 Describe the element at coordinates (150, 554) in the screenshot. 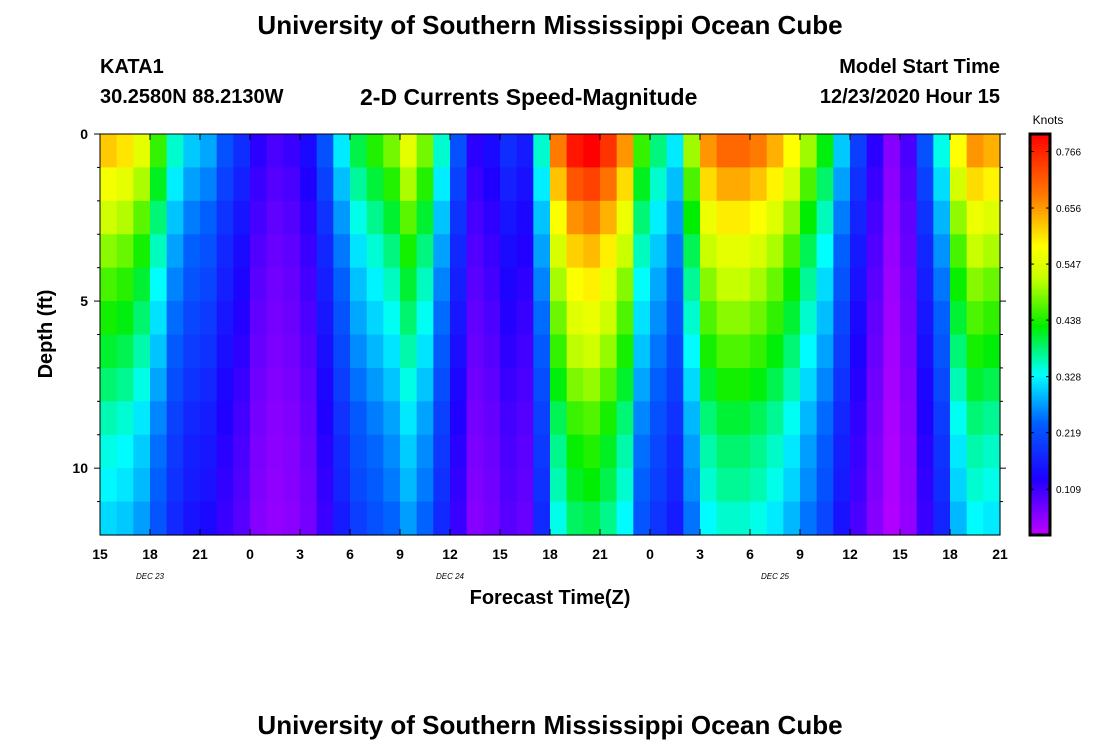

I see `x-tick-label: 18` at that location.